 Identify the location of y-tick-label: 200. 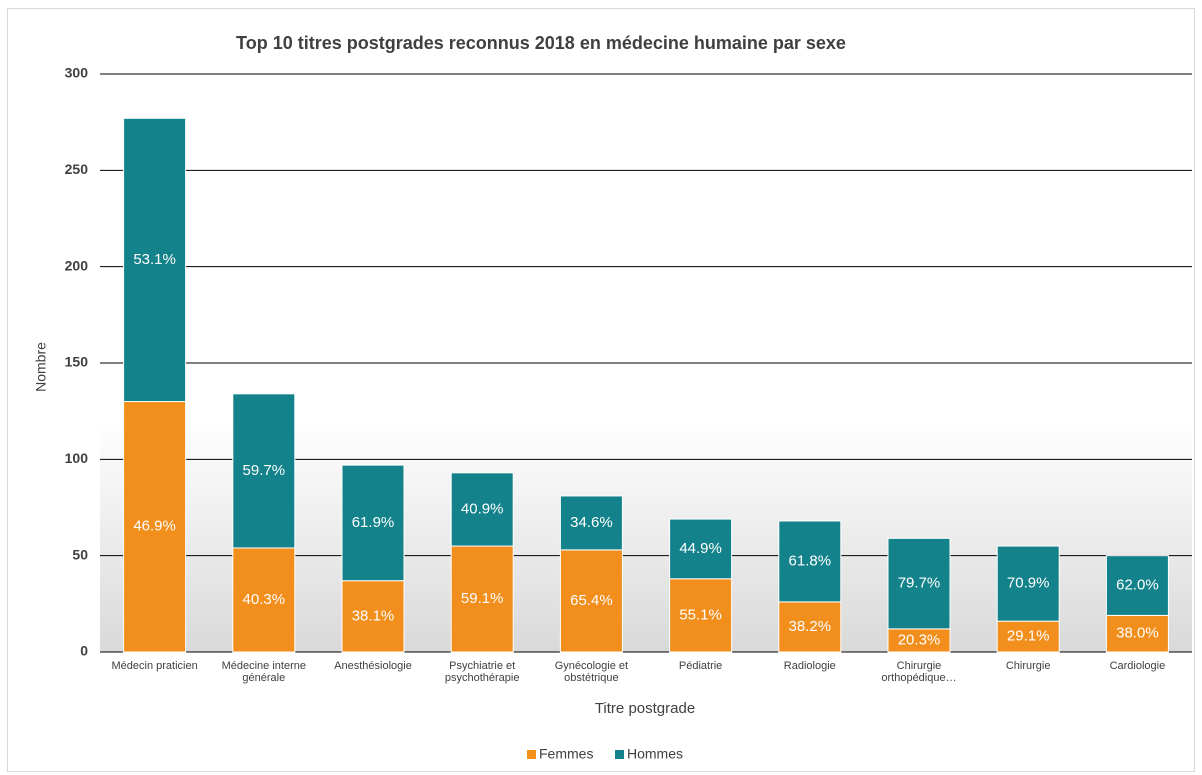
(77, 265).